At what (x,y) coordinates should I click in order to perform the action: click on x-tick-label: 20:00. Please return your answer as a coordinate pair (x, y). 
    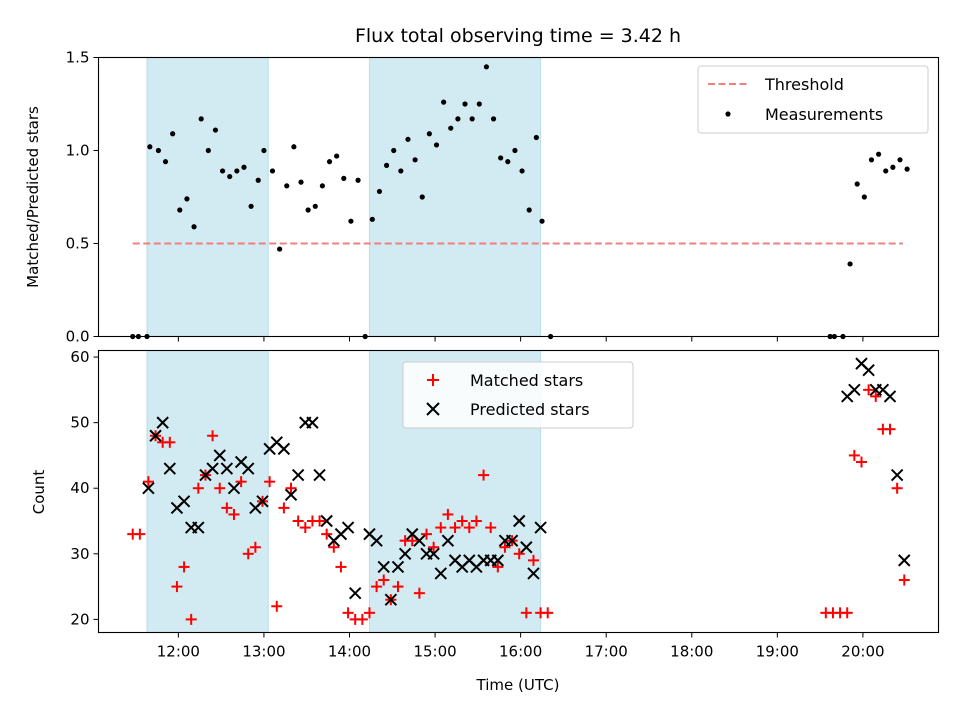
    Looking at the image, I should click on (862, 652).